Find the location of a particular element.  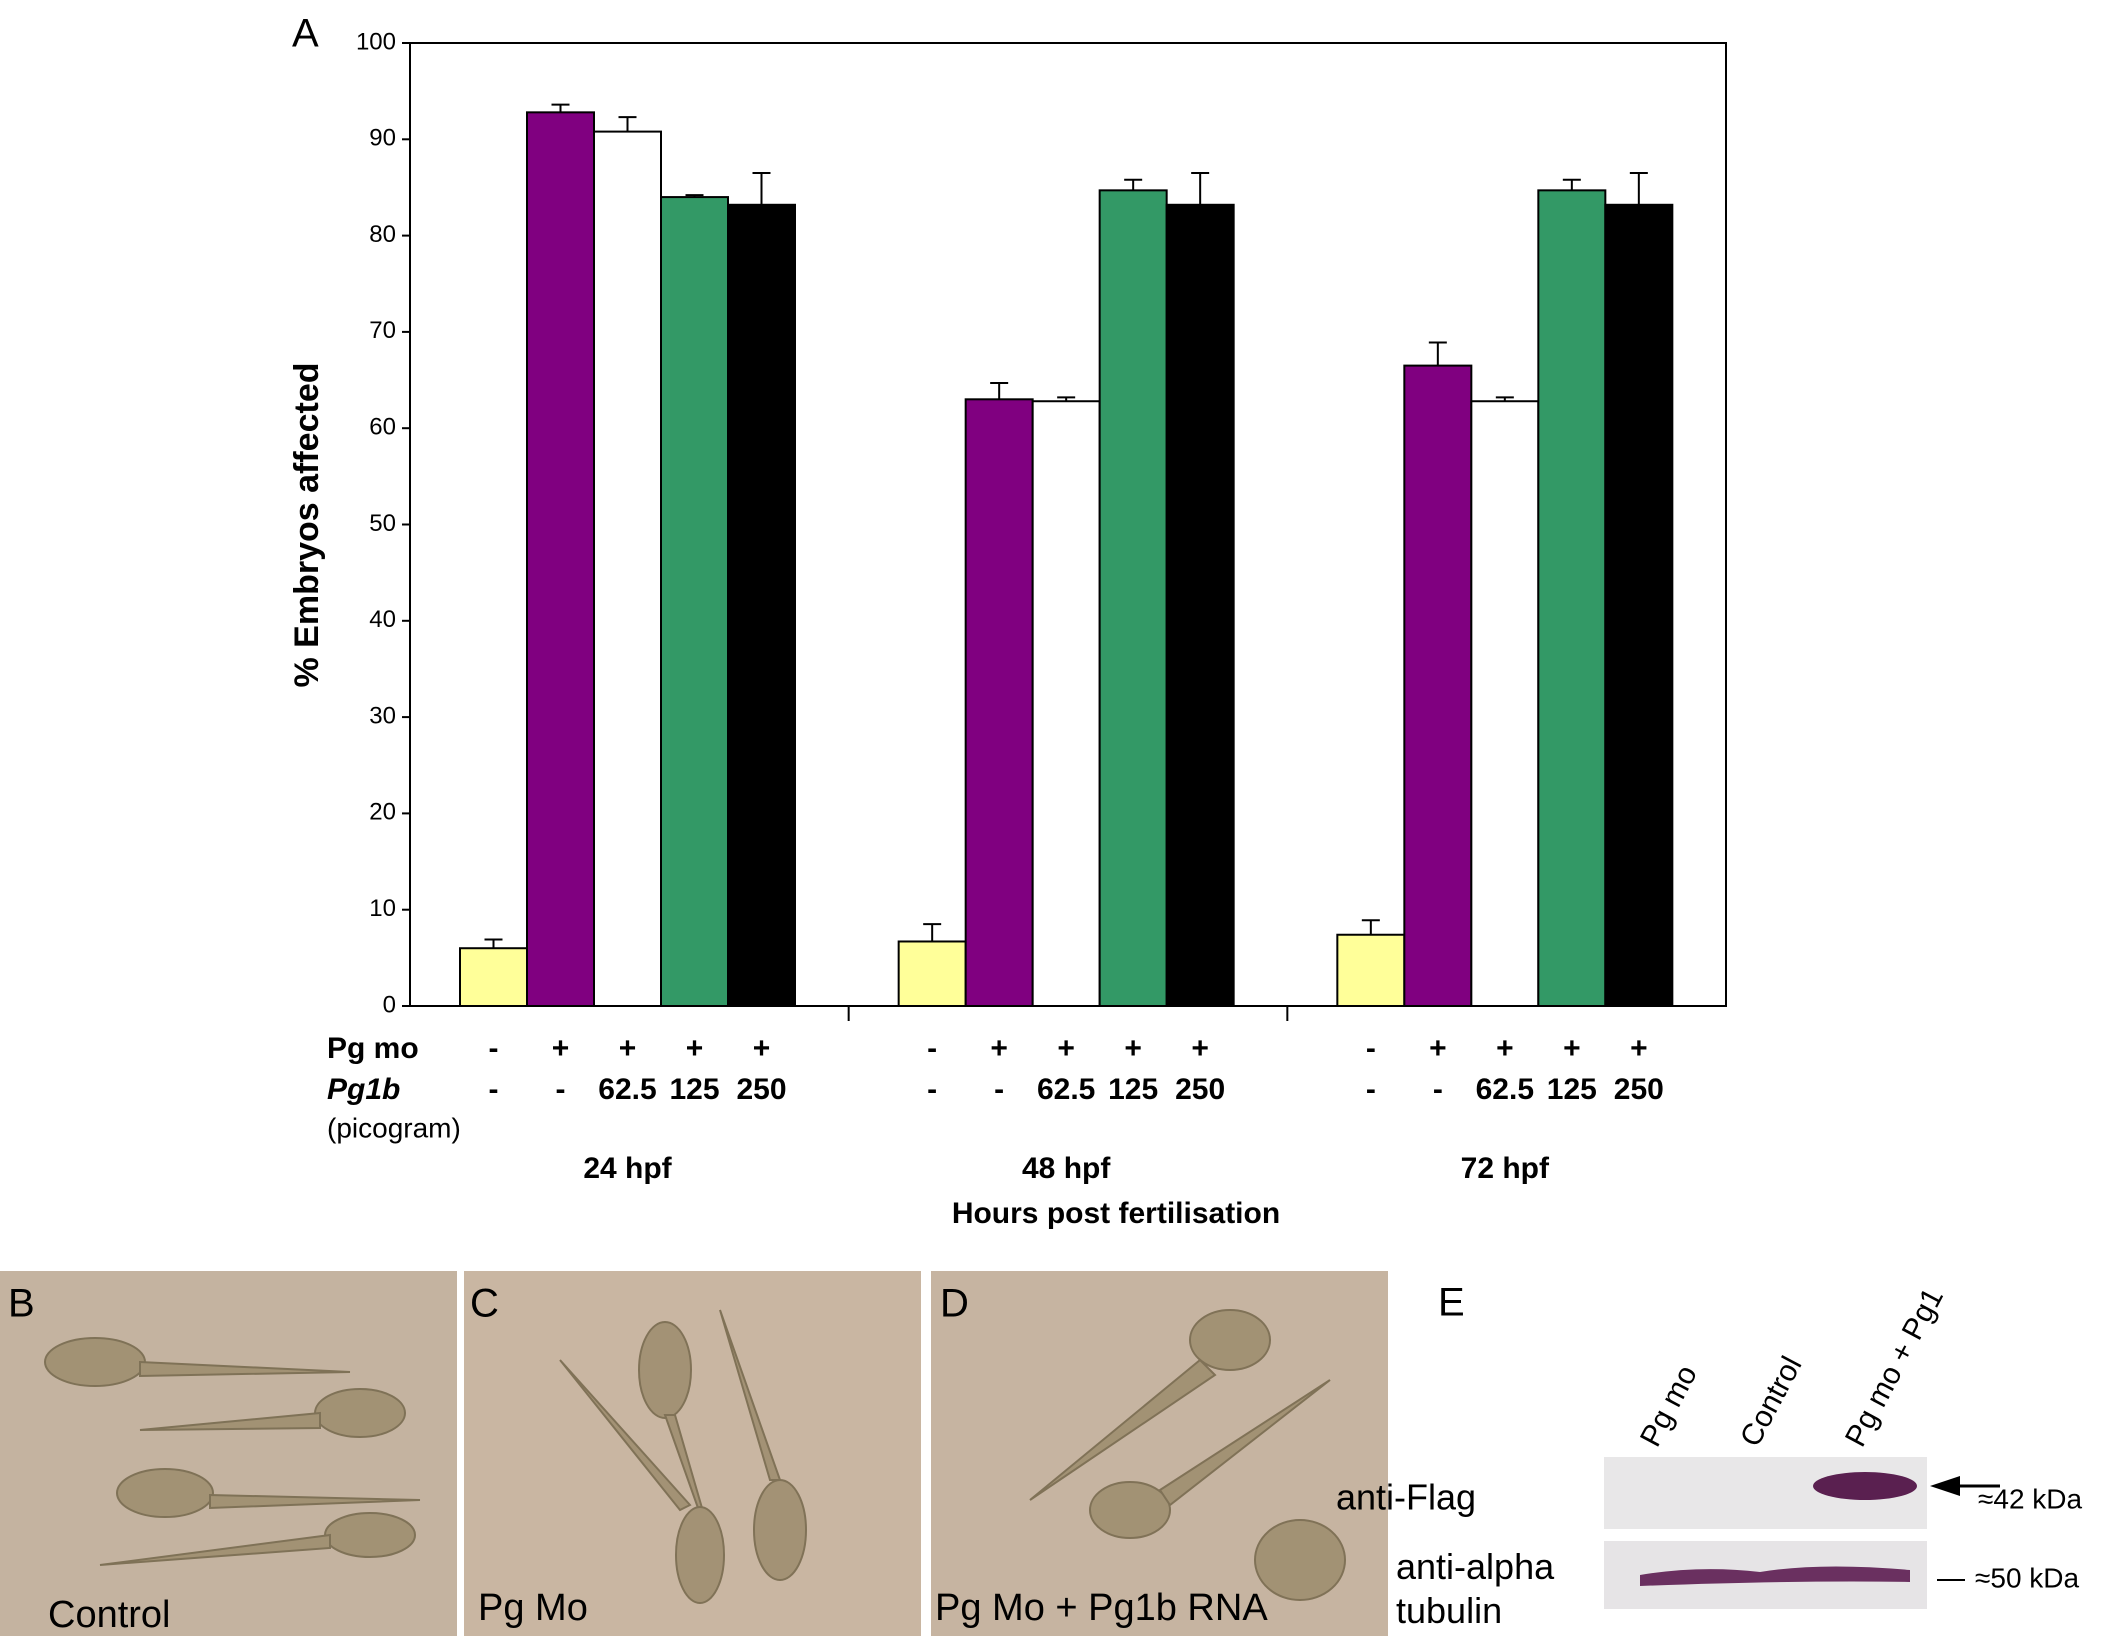

y-tick-label: 100 is located at coordinates (376, 41).